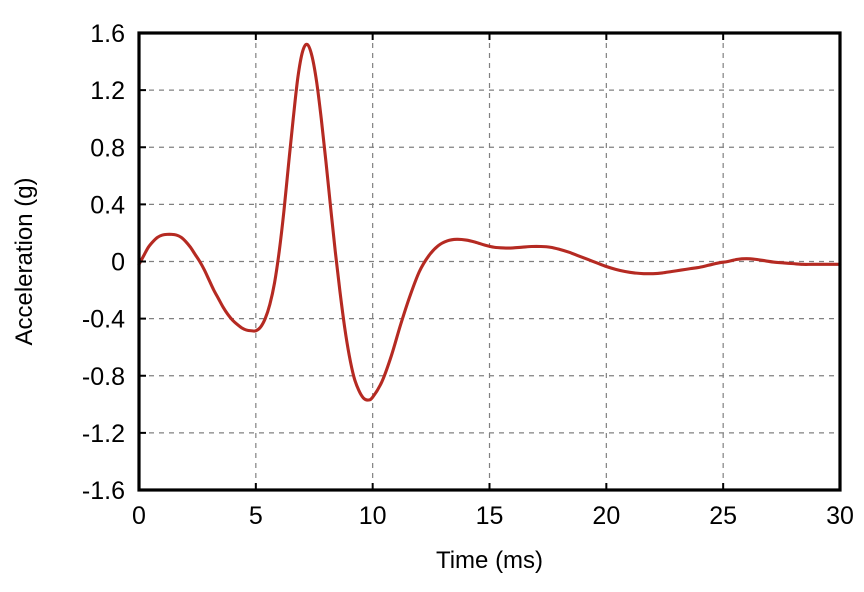 Image resolution: width=864 pixels, height=592 pixels. I want to click on y-tick-label: -0.8, so click(103, 377).